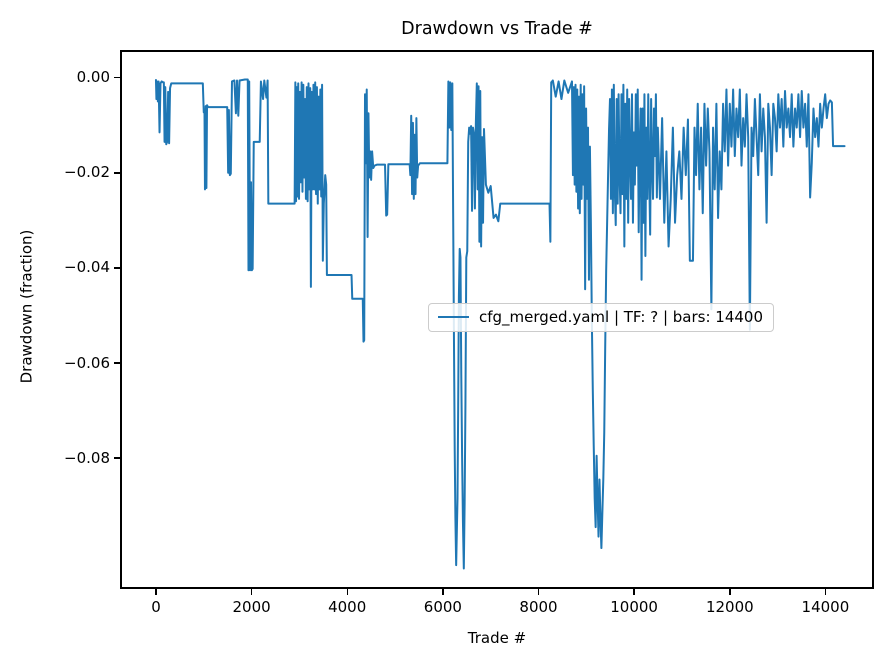 The width and height of the screenshot is (896, 672). I want to click on chart-title: Drawdown vs Trade #, so click(497, 29).